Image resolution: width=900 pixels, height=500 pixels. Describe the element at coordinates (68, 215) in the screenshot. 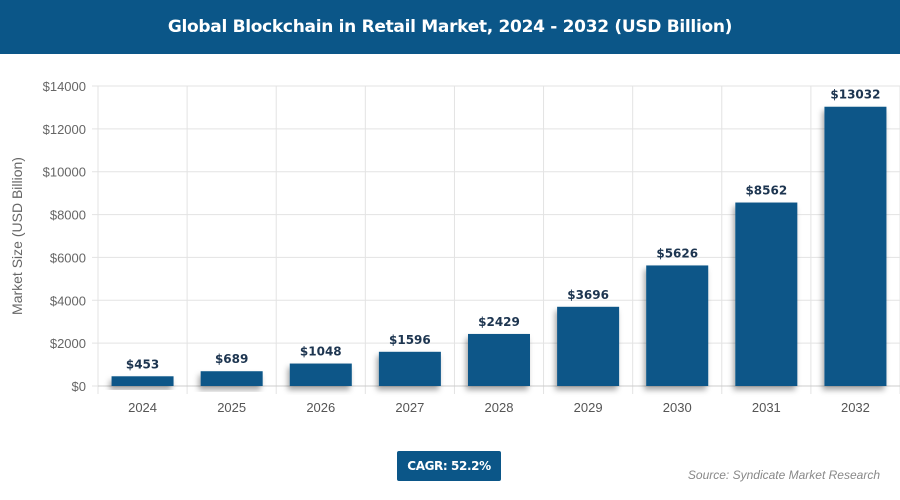

I see `y-tick-label: $8000` at that location.